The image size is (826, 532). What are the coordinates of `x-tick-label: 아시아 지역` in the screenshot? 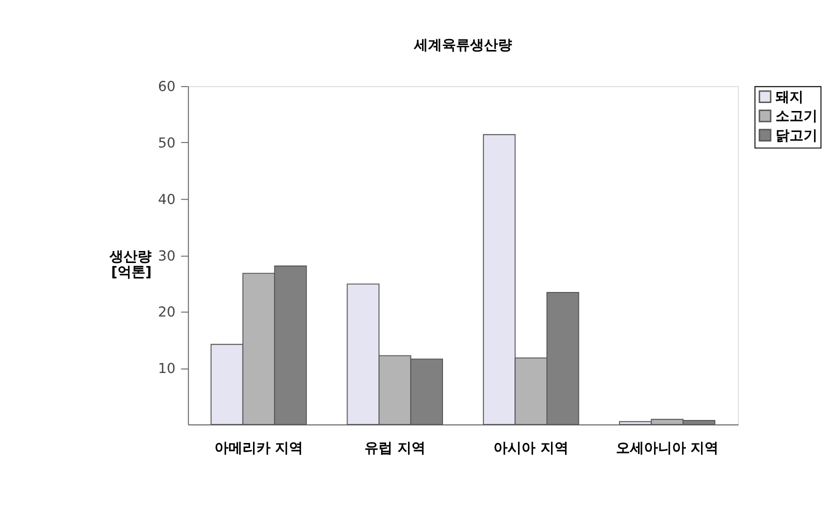 It's located at (531, 448).